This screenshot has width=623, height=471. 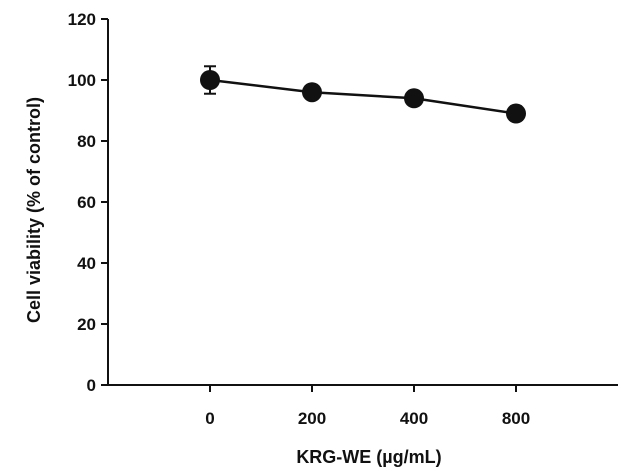 I want to click on series, so click(x=363, y=94).